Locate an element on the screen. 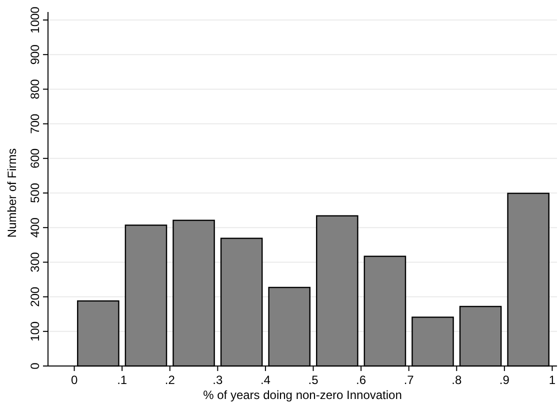 The width and height of the screenshot is (560, 411). x-tick-label: .2 is located at coordinates (170, 380).